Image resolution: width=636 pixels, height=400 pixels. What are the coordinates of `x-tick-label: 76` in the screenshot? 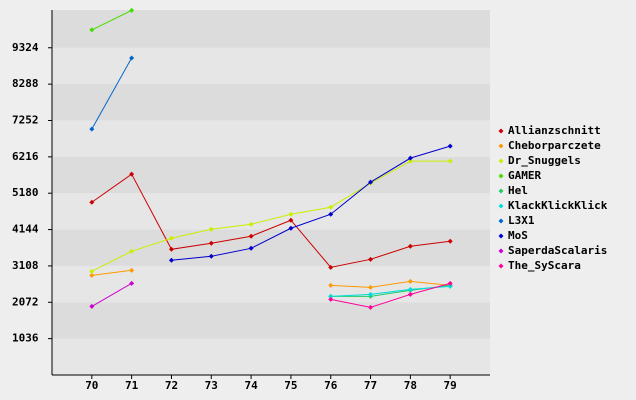 It's located at (331, 385).